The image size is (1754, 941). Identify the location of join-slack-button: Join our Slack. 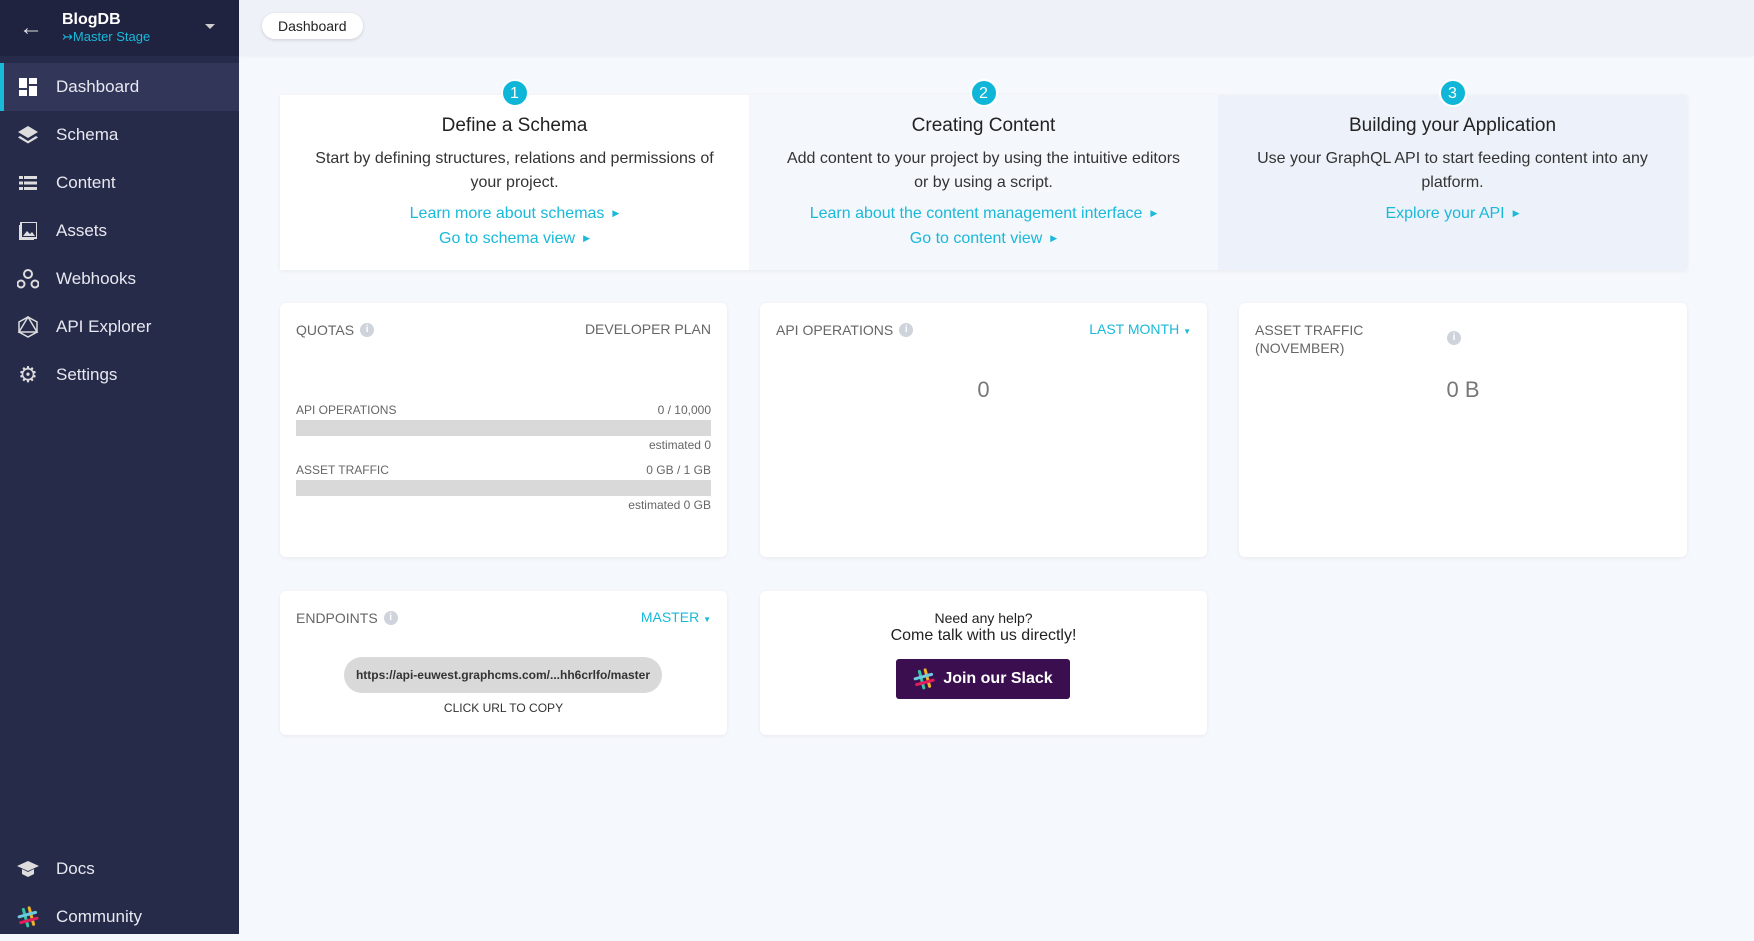
(983, 679).